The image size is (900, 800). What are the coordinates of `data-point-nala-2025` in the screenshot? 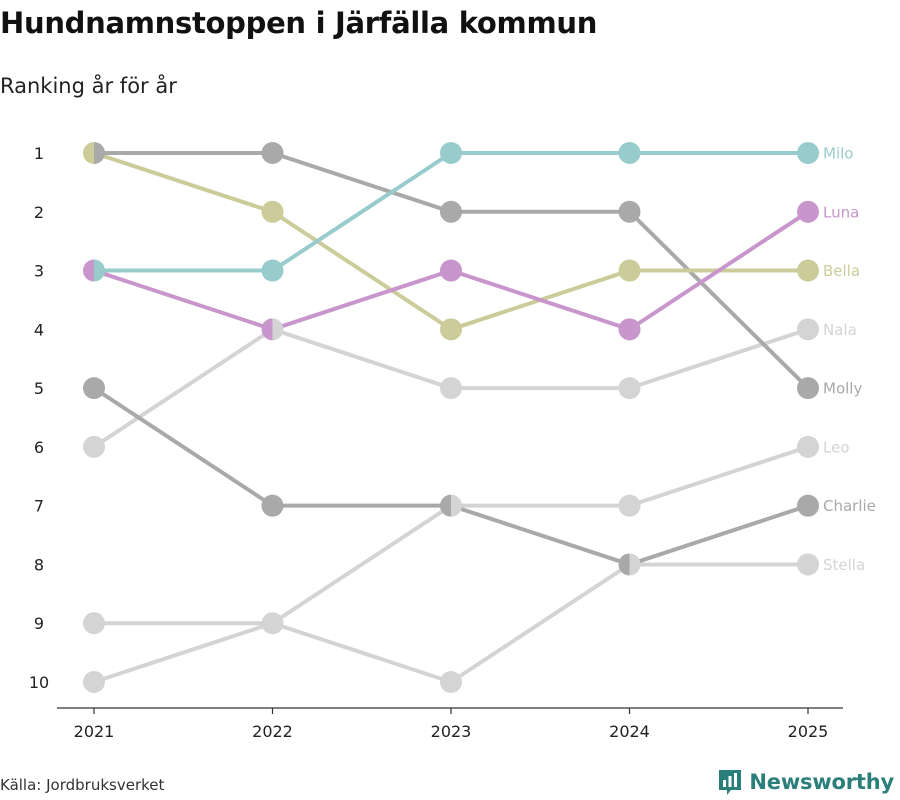 It's located at (808, 329).